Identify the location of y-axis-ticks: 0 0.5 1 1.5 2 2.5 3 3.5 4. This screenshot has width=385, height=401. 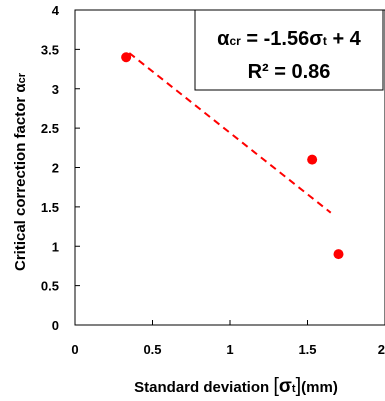
(60, 168).